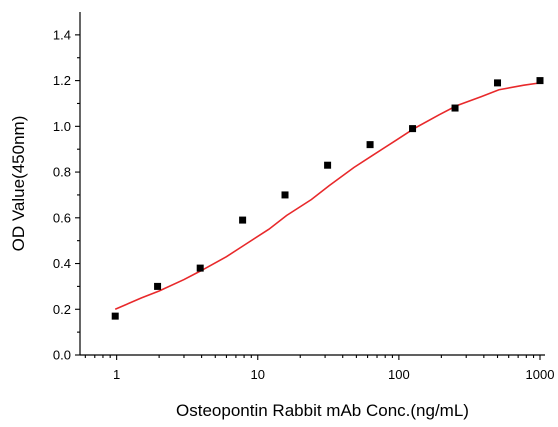  What do you see at coordinates (62, 172) in the screenshot?
I see `y-tick-label: 0.8` at bounding box center [62, 172].